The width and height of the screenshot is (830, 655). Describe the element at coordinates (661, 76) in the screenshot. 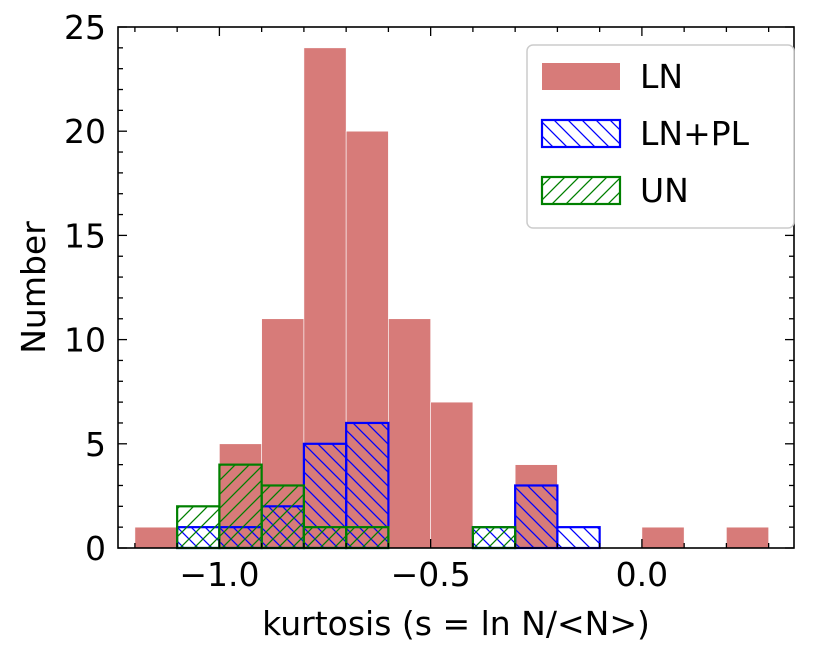

I see `legend-label: LN` at that location.